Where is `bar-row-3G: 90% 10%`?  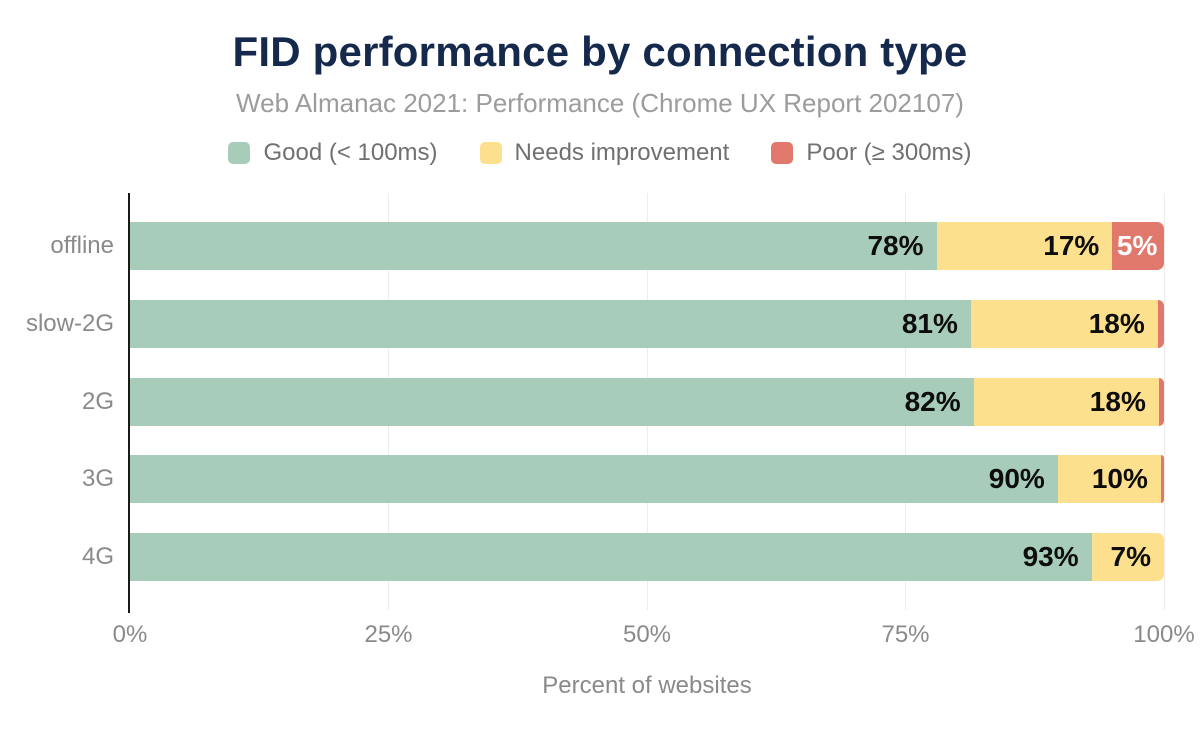
bar-row-3G: 90% 10% is located at coordinates (647, 479).